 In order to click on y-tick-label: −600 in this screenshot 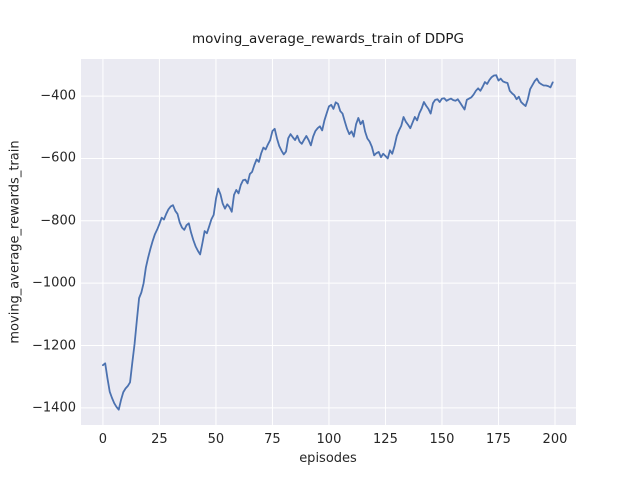, I will do `click(58, 158)`.